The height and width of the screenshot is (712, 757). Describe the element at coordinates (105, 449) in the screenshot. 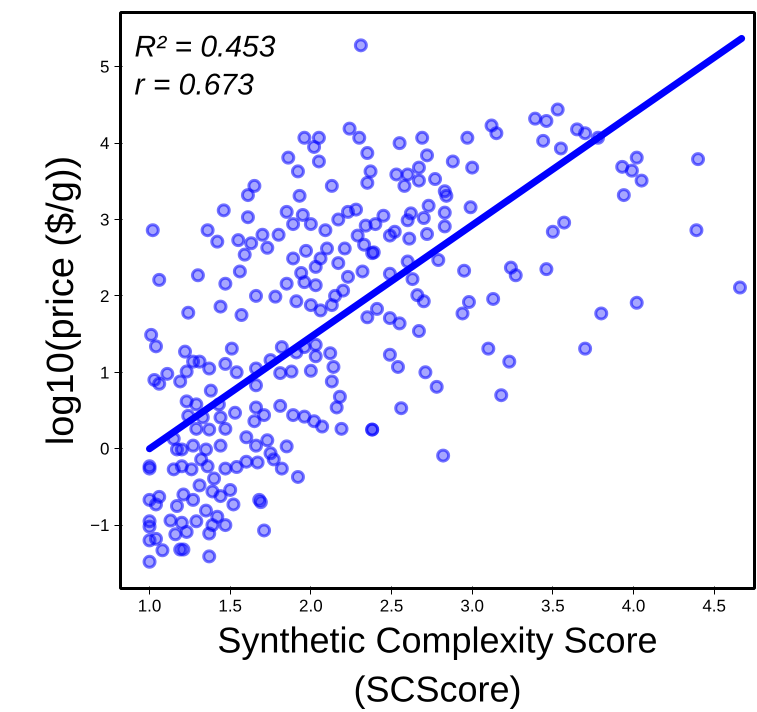

I see `y-tick-label: 0` at that location.